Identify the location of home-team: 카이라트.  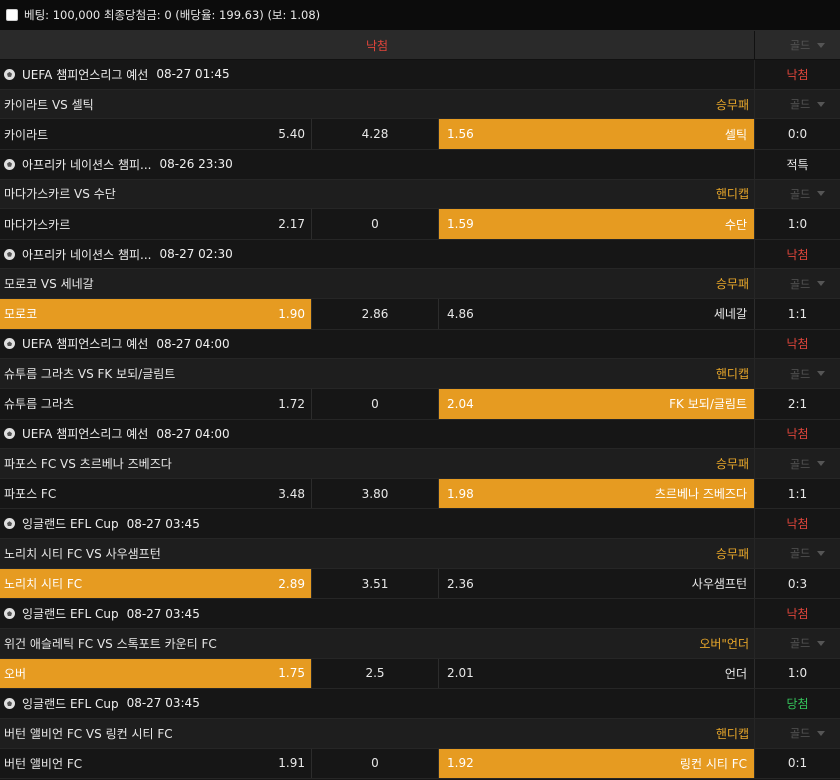
(26, 134).